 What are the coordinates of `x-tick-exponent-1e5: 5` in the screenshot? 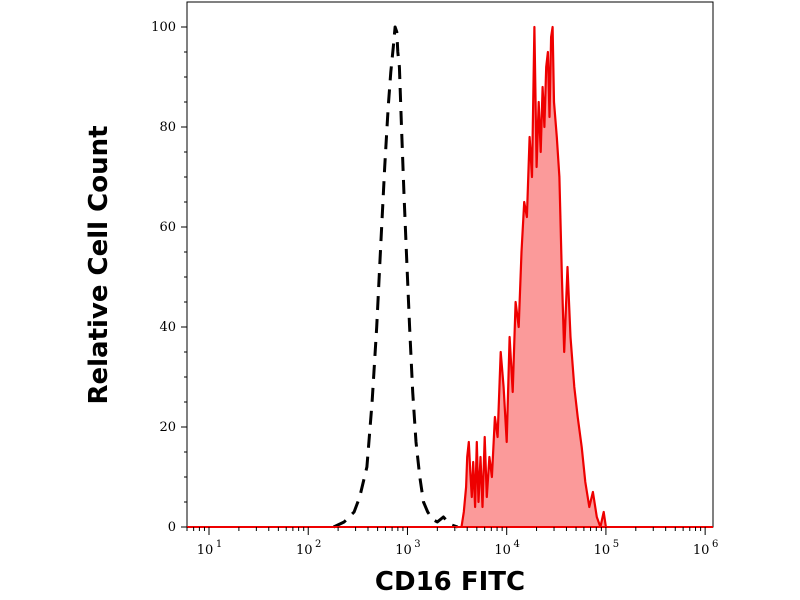 It's located at (616, 544).